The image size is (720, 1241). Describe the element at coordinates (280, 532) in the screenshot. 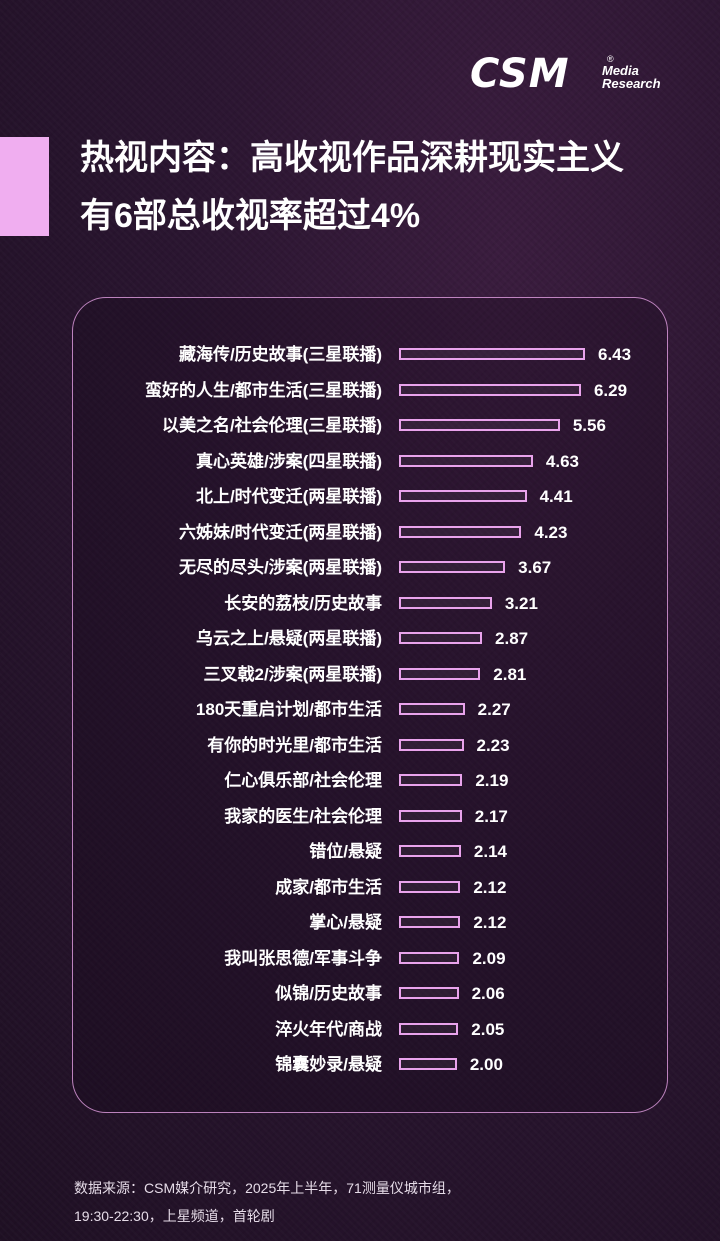

I see `category-label: 六姊妹/时代变迁(两星联播)` at that location.